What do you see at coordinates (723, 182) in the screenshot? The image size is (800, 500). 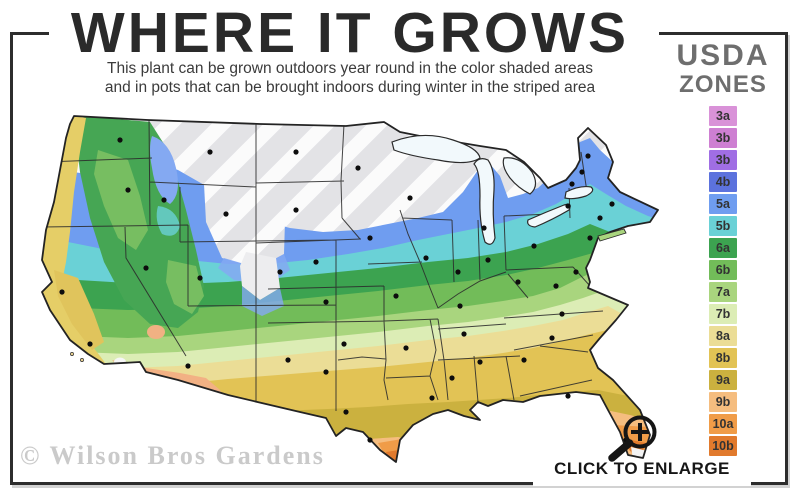 I see `zone-chip-4b: 4b` at bounding box center [723, 182].